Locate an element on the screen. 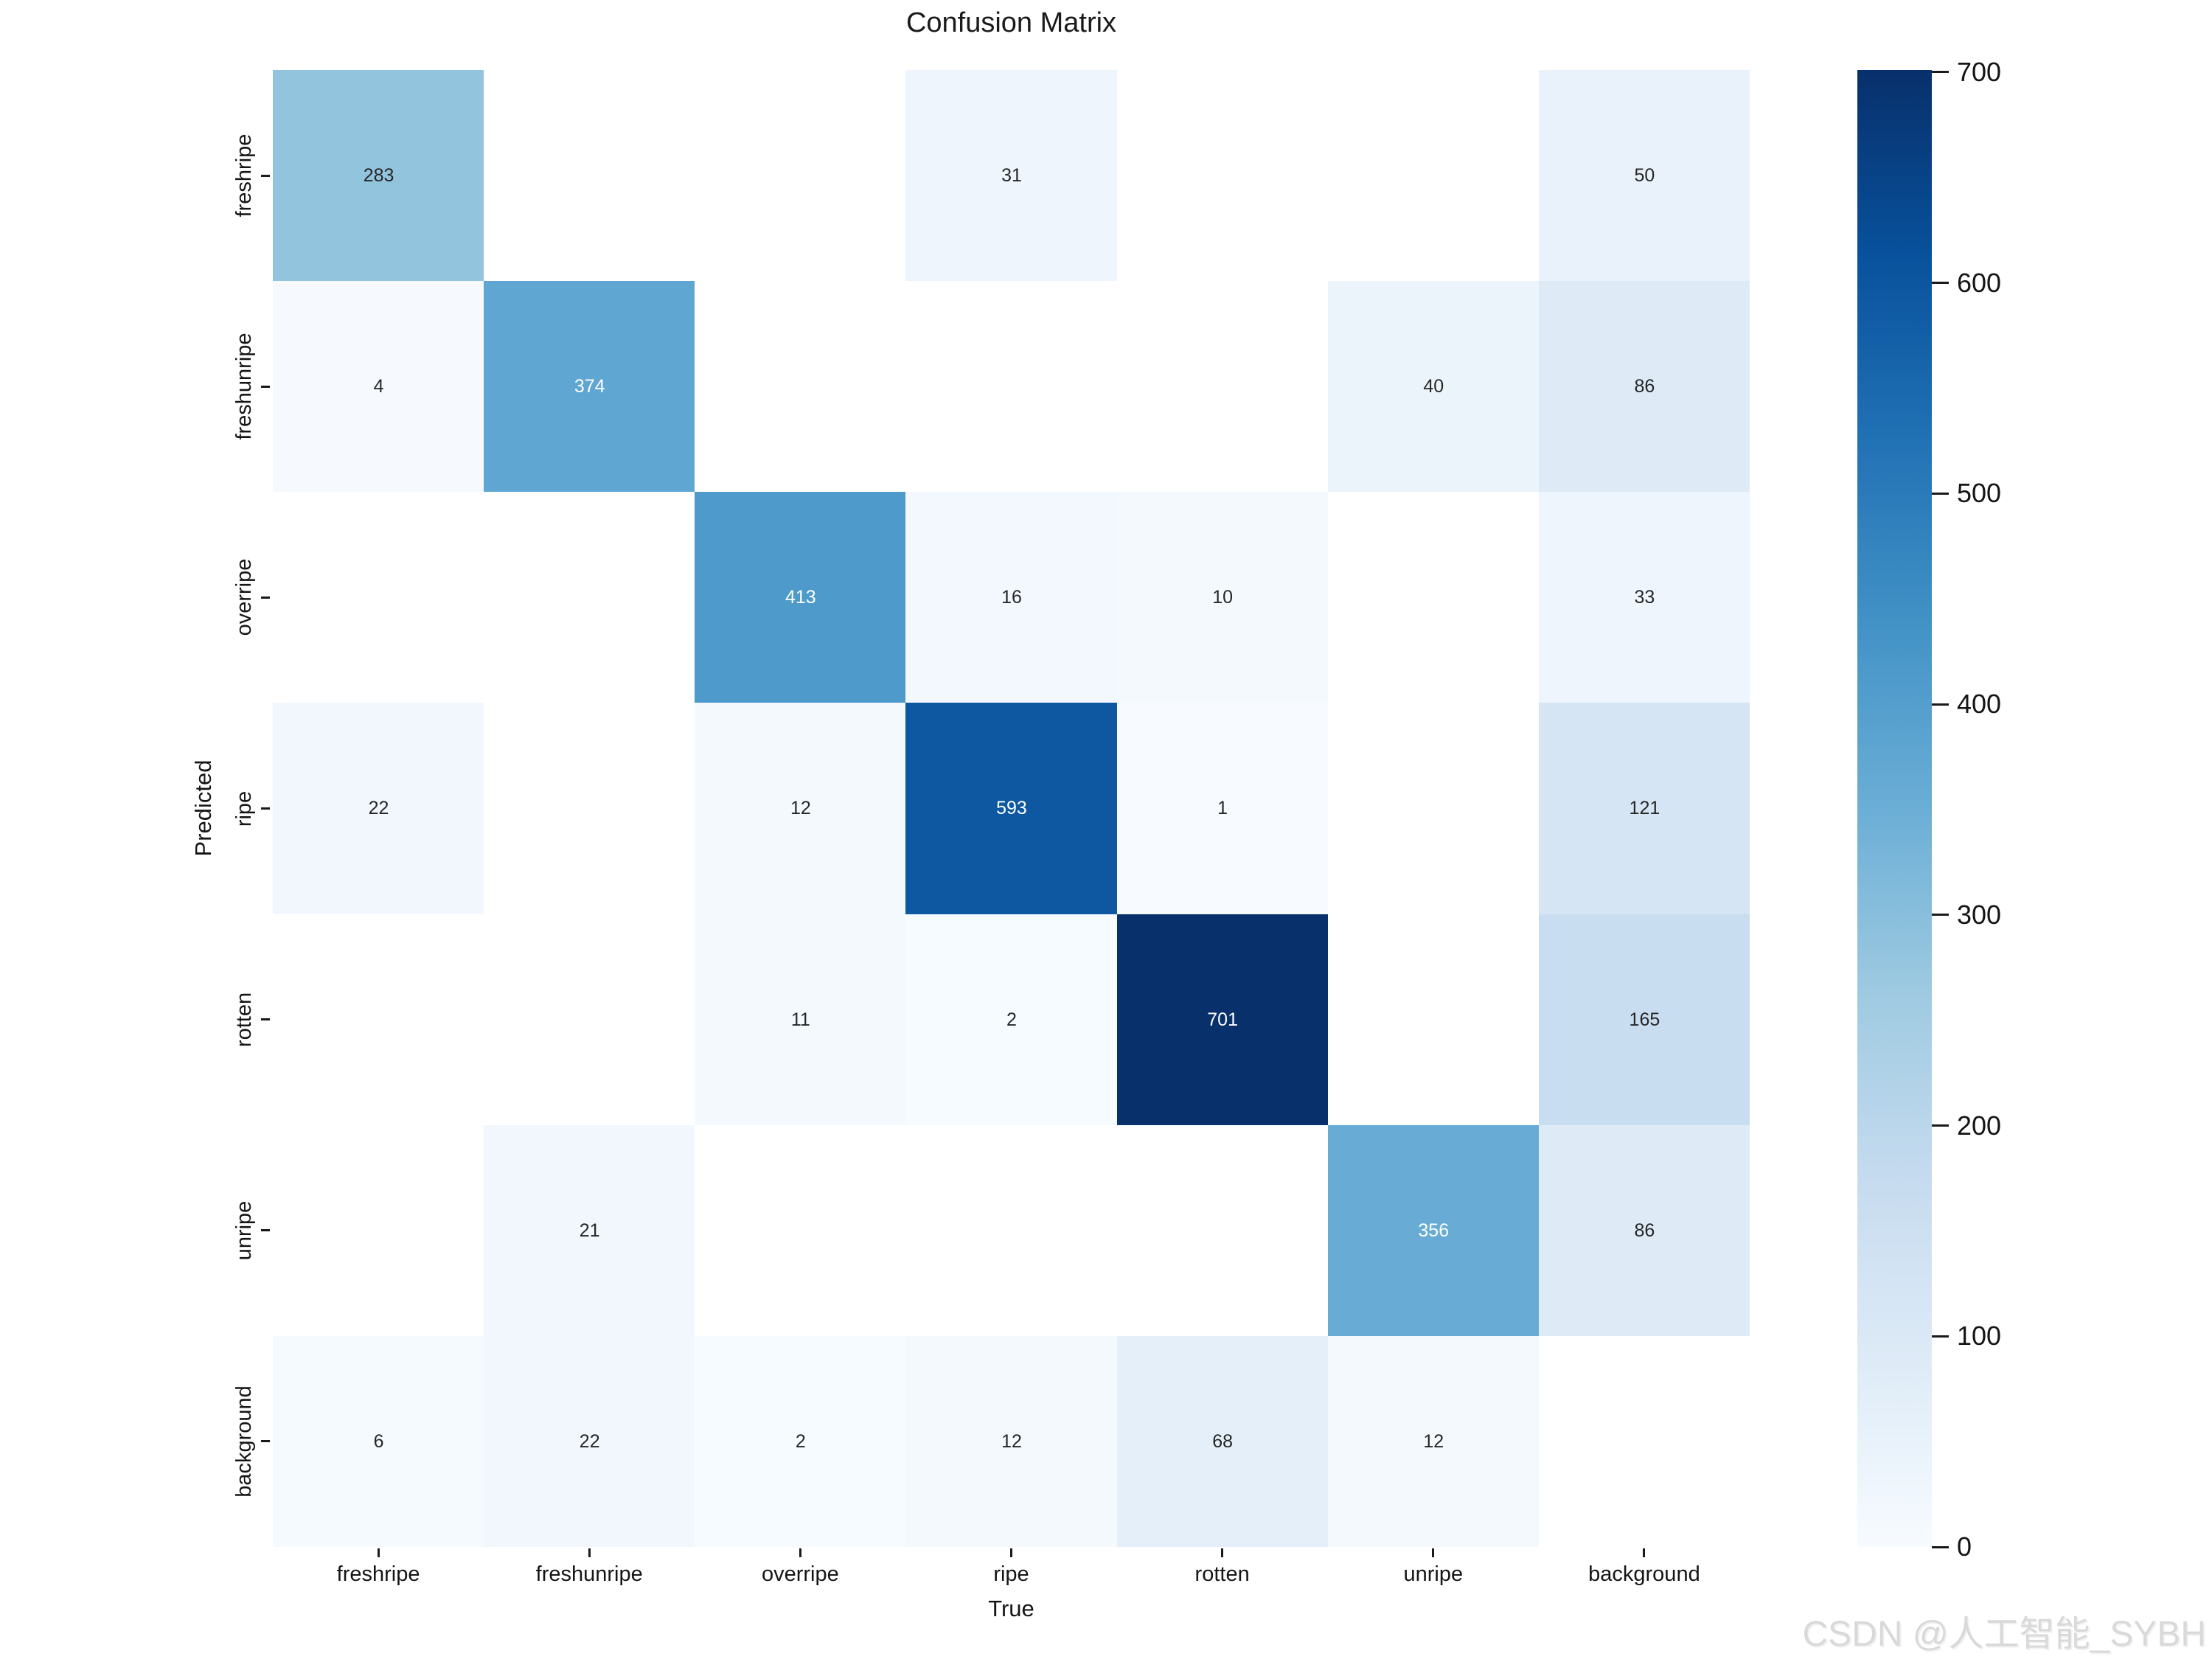 The image size is (2212, 1659). heatmap-cell-freshripe-ripe: 31 is located at coordinates (1011, 176).